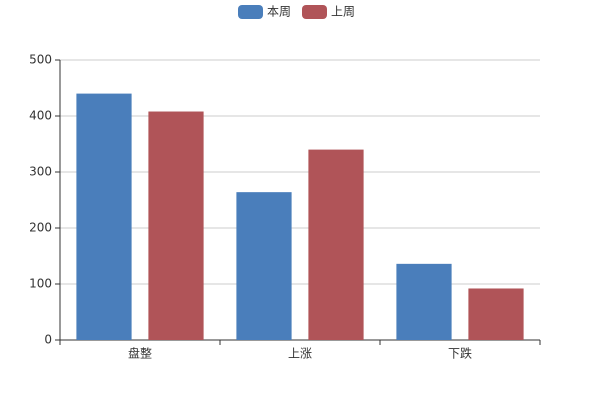  Describe the element at coordinates (300, 353) in the screenshot. I see `x-tick-label: 上涨` at that location.